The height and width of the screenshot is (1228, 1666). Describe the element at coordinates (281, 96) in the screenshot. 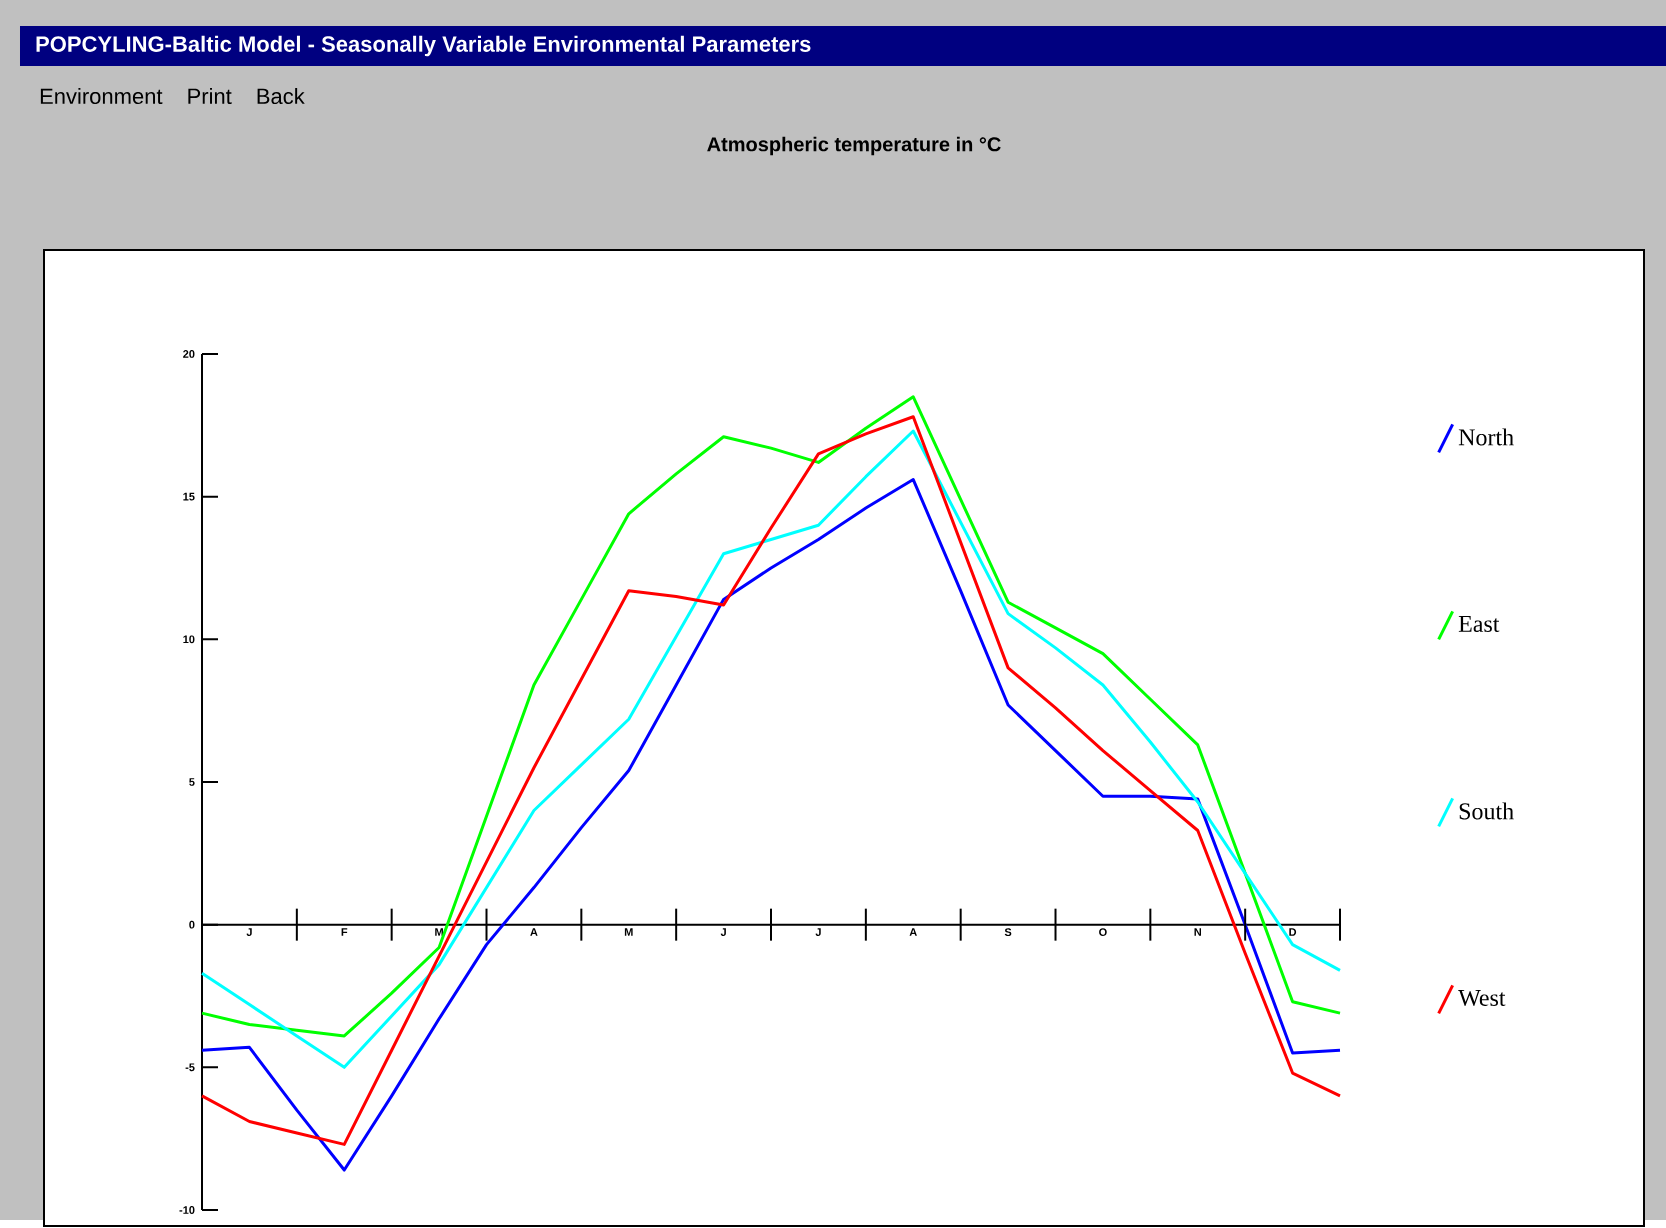

I see `text: Back` at that location.